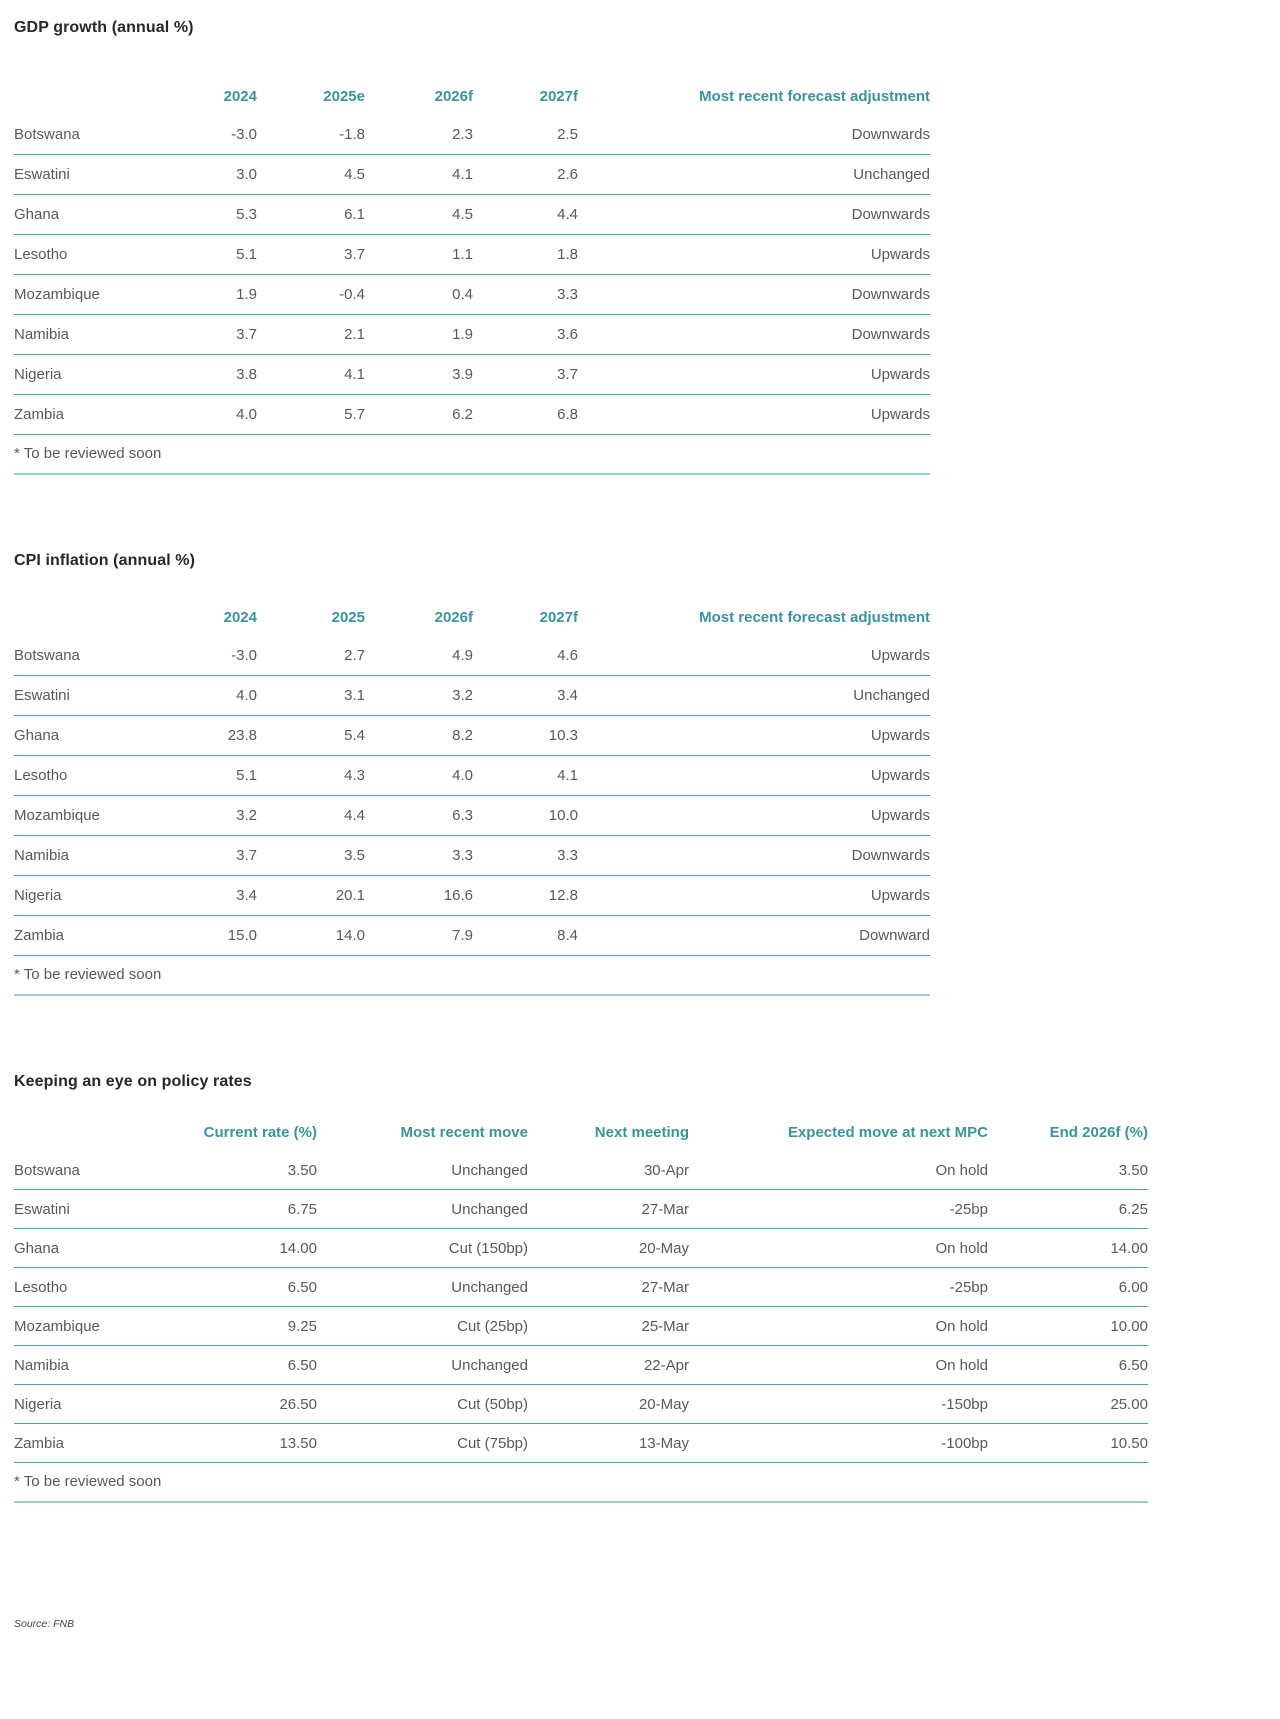 This screenshot has height=1719, width=1280. I want to click on value-cell: 26.50, so click(230, 1404).